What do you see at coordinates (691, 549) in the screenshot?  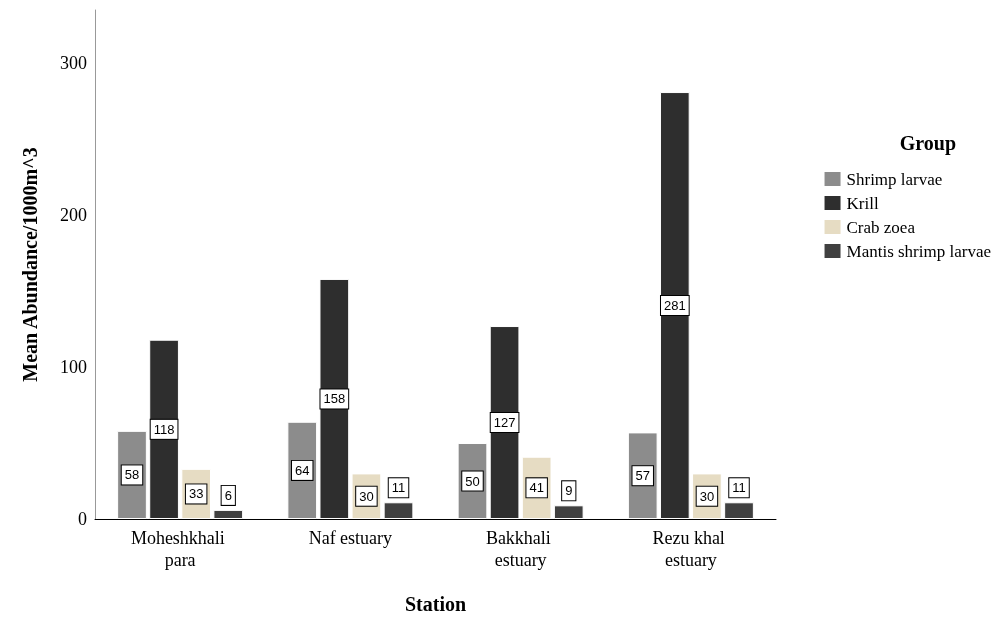 I see `x-tick-label: Rezu khal estuary` at bounding box center [691, 549].